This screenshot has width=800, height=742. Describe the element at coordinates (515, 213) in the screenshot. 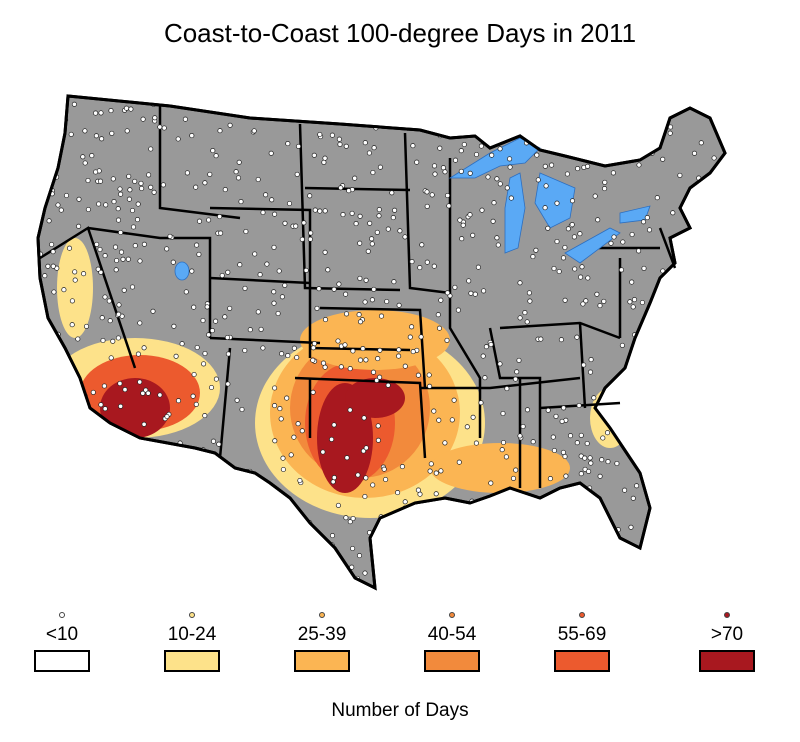

I see `lake-michigan` at that location.